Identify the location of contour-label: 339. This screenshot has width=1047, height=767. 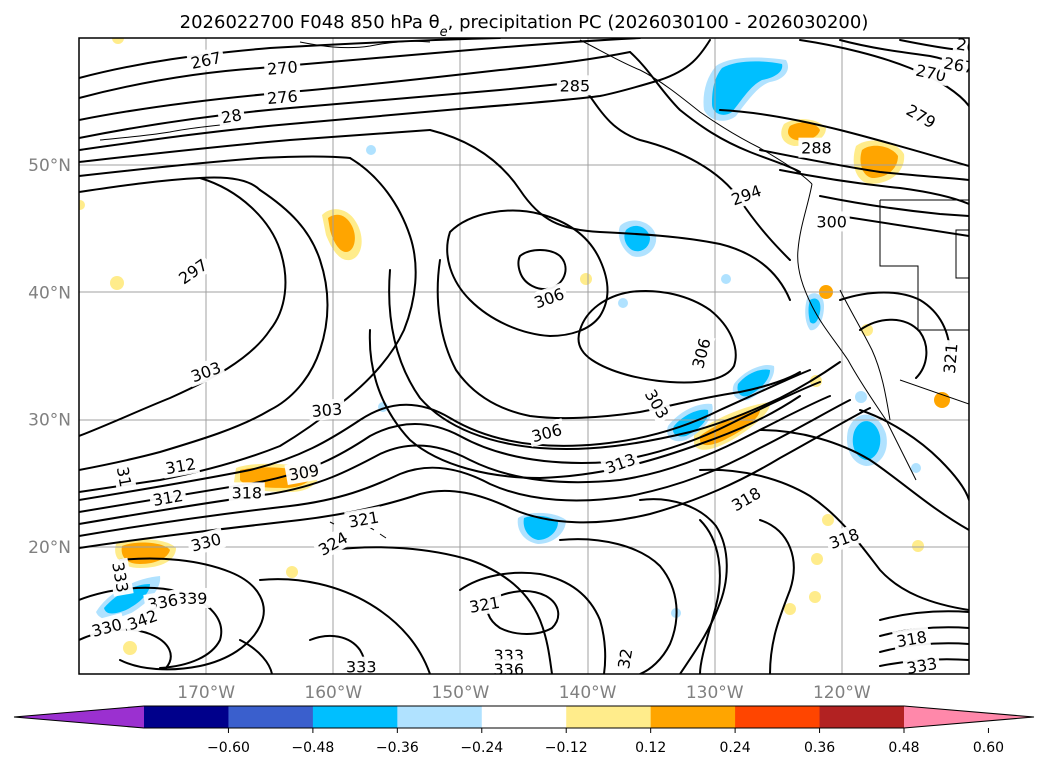
(192, 597).